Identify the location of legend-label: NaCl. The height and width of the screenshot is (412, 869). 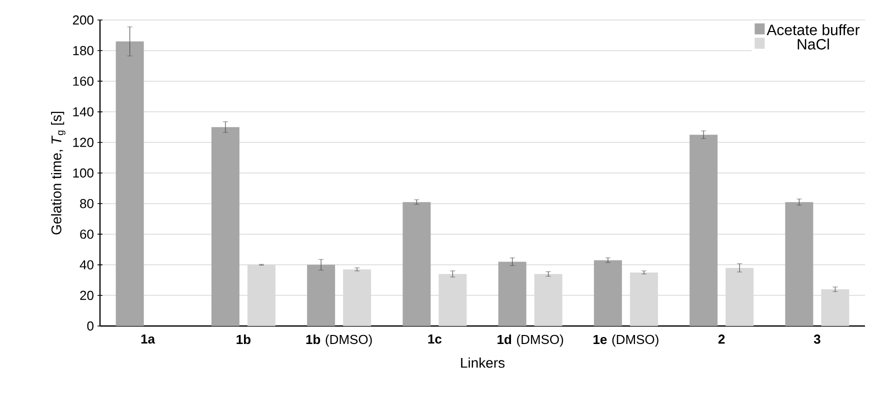
(813, 44).